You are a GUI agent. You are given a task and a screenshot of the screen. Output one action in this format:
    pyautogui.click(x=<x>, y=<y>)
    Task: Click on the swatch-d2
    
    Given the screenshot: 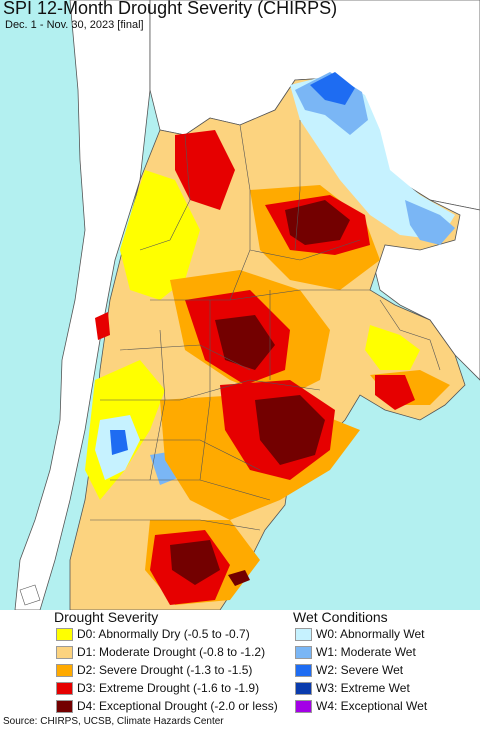 What is the action you would take?
    pyautogui.click(x=64, y=670)
    